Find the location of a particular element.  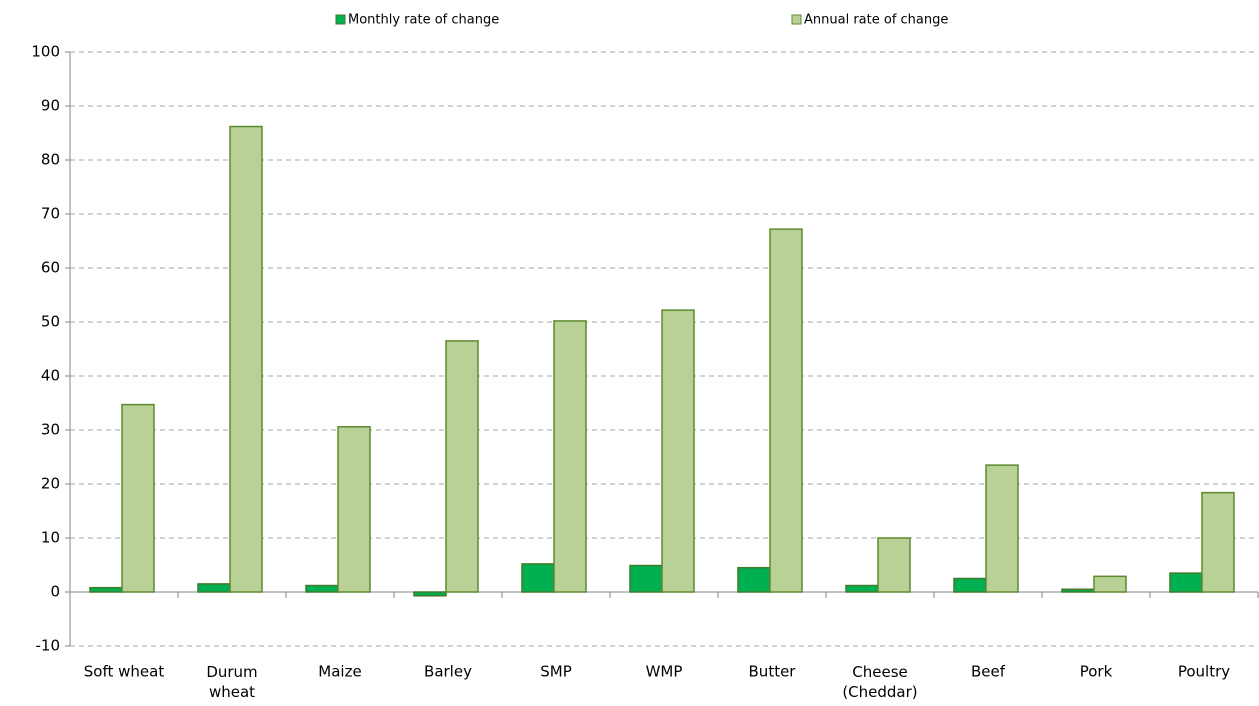

y-tick-label: 30 is located at coordinates (50, 430).